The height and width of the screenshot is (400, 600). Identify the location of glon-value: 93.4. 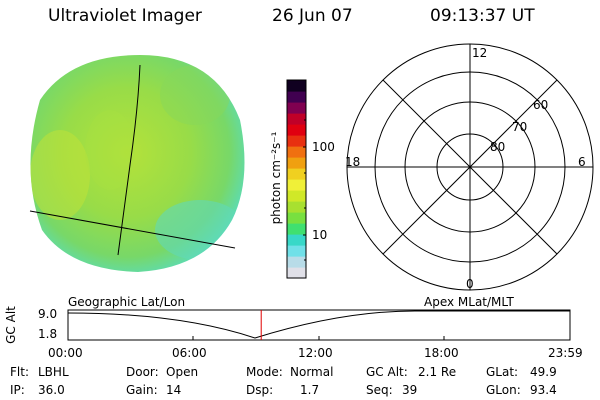
(543, 390).